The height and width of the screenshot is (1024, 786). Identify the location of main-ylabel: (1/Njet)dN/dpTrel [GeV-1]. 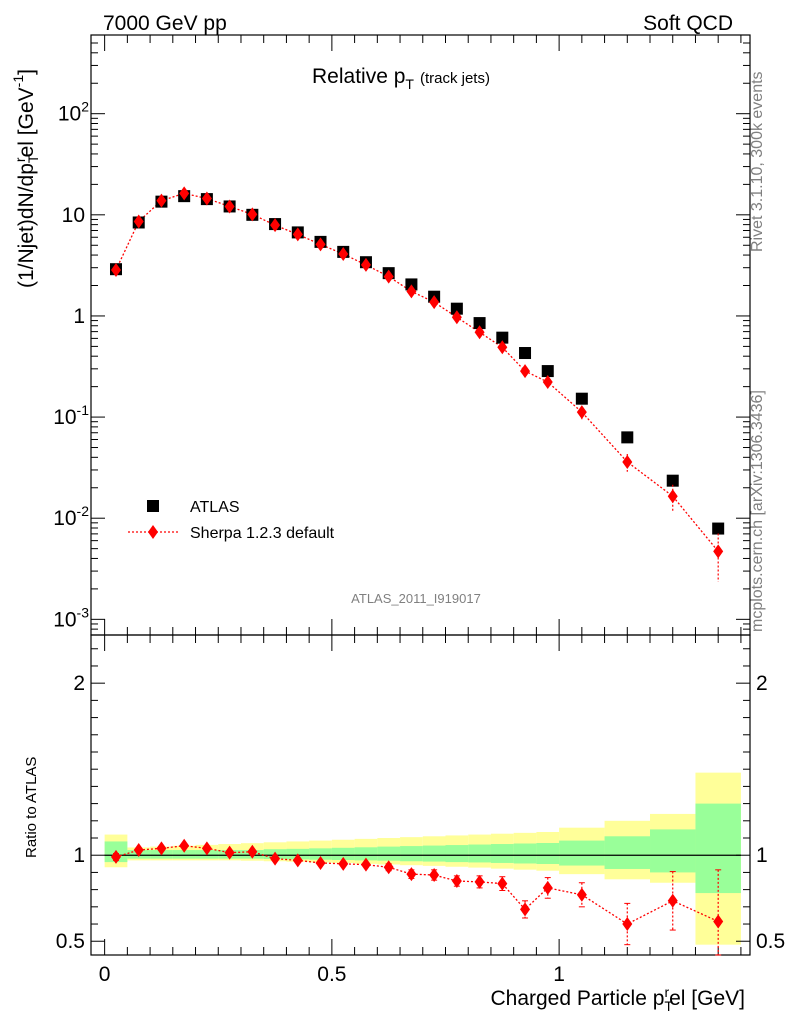
(25, 178).